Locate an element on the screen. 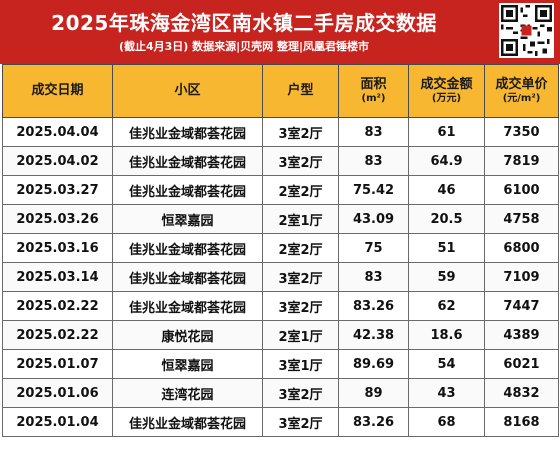 This screenshot has width=560, height=451. page-title: 2025年珠海金湾区南水镇二手房成交数据 is located at coordinates (244, 23).